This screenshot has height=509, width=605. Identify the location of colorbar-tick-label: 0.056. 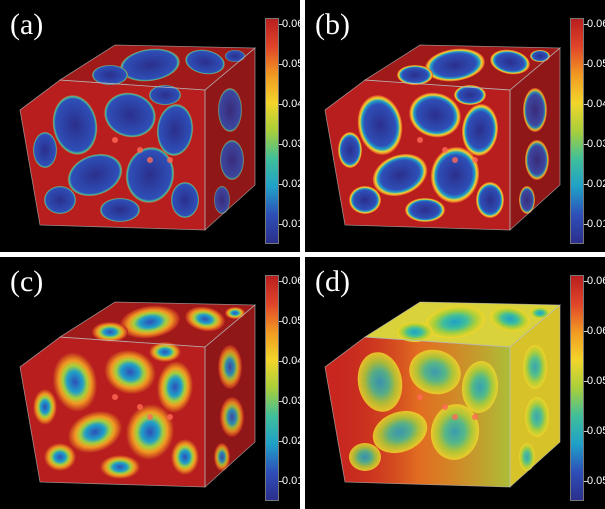
(596, 431).